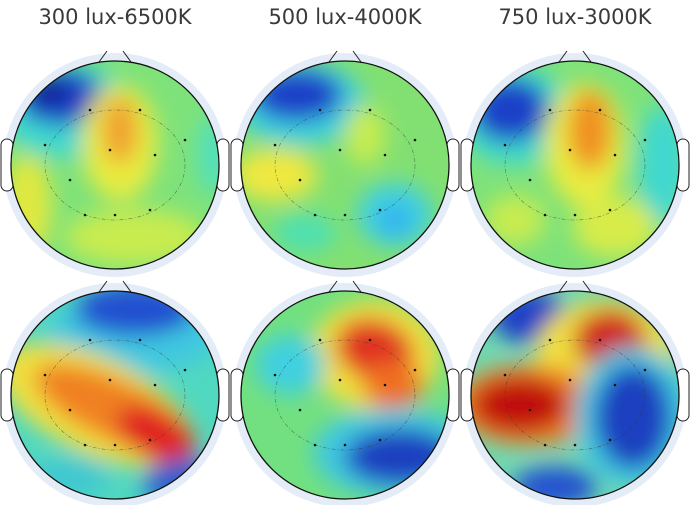 This screenshot has height=505, width=692. What do you see at coordinates (345, 17) in the screenshot?
I see `column-title: 500 lux-4000K` at bounding box center [345, 17].